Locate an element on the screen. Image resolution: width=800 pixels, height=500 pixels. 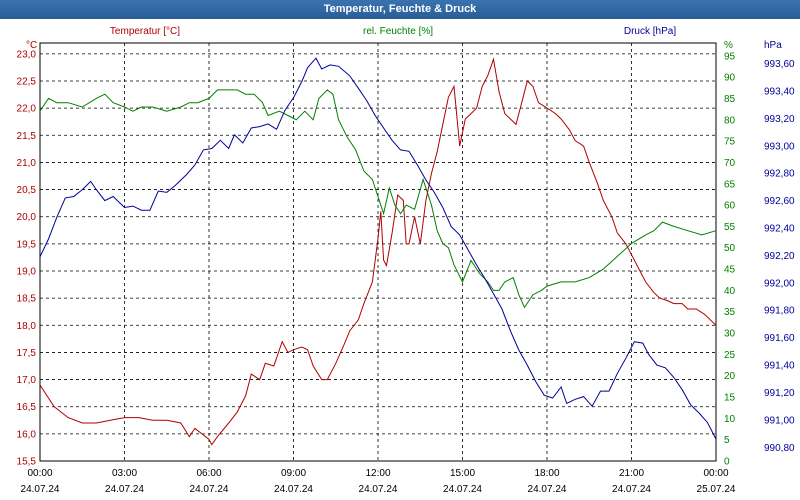
chart-title-bar: Temperatur, Feuchte & Druck is located at coordinates (400, 9).